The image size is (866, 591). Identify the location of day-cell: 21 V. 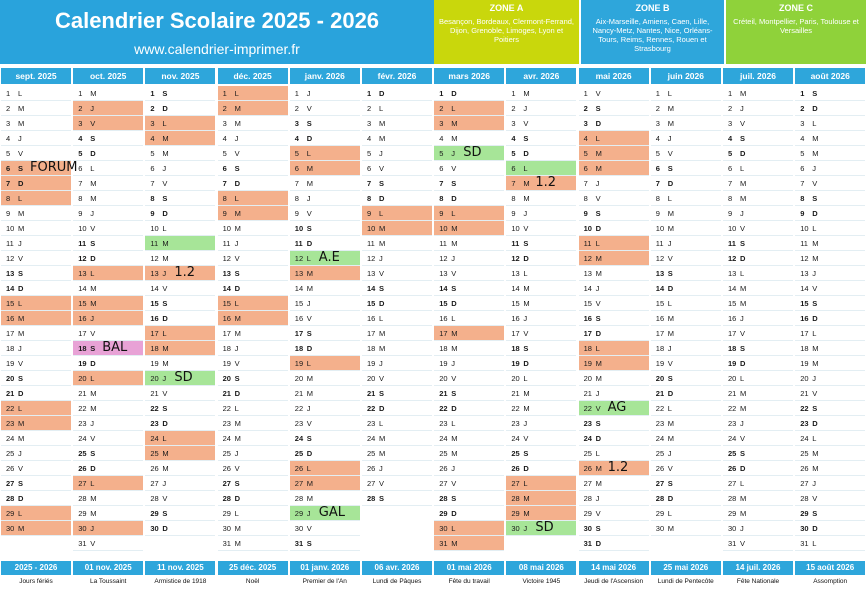
(180, 393).